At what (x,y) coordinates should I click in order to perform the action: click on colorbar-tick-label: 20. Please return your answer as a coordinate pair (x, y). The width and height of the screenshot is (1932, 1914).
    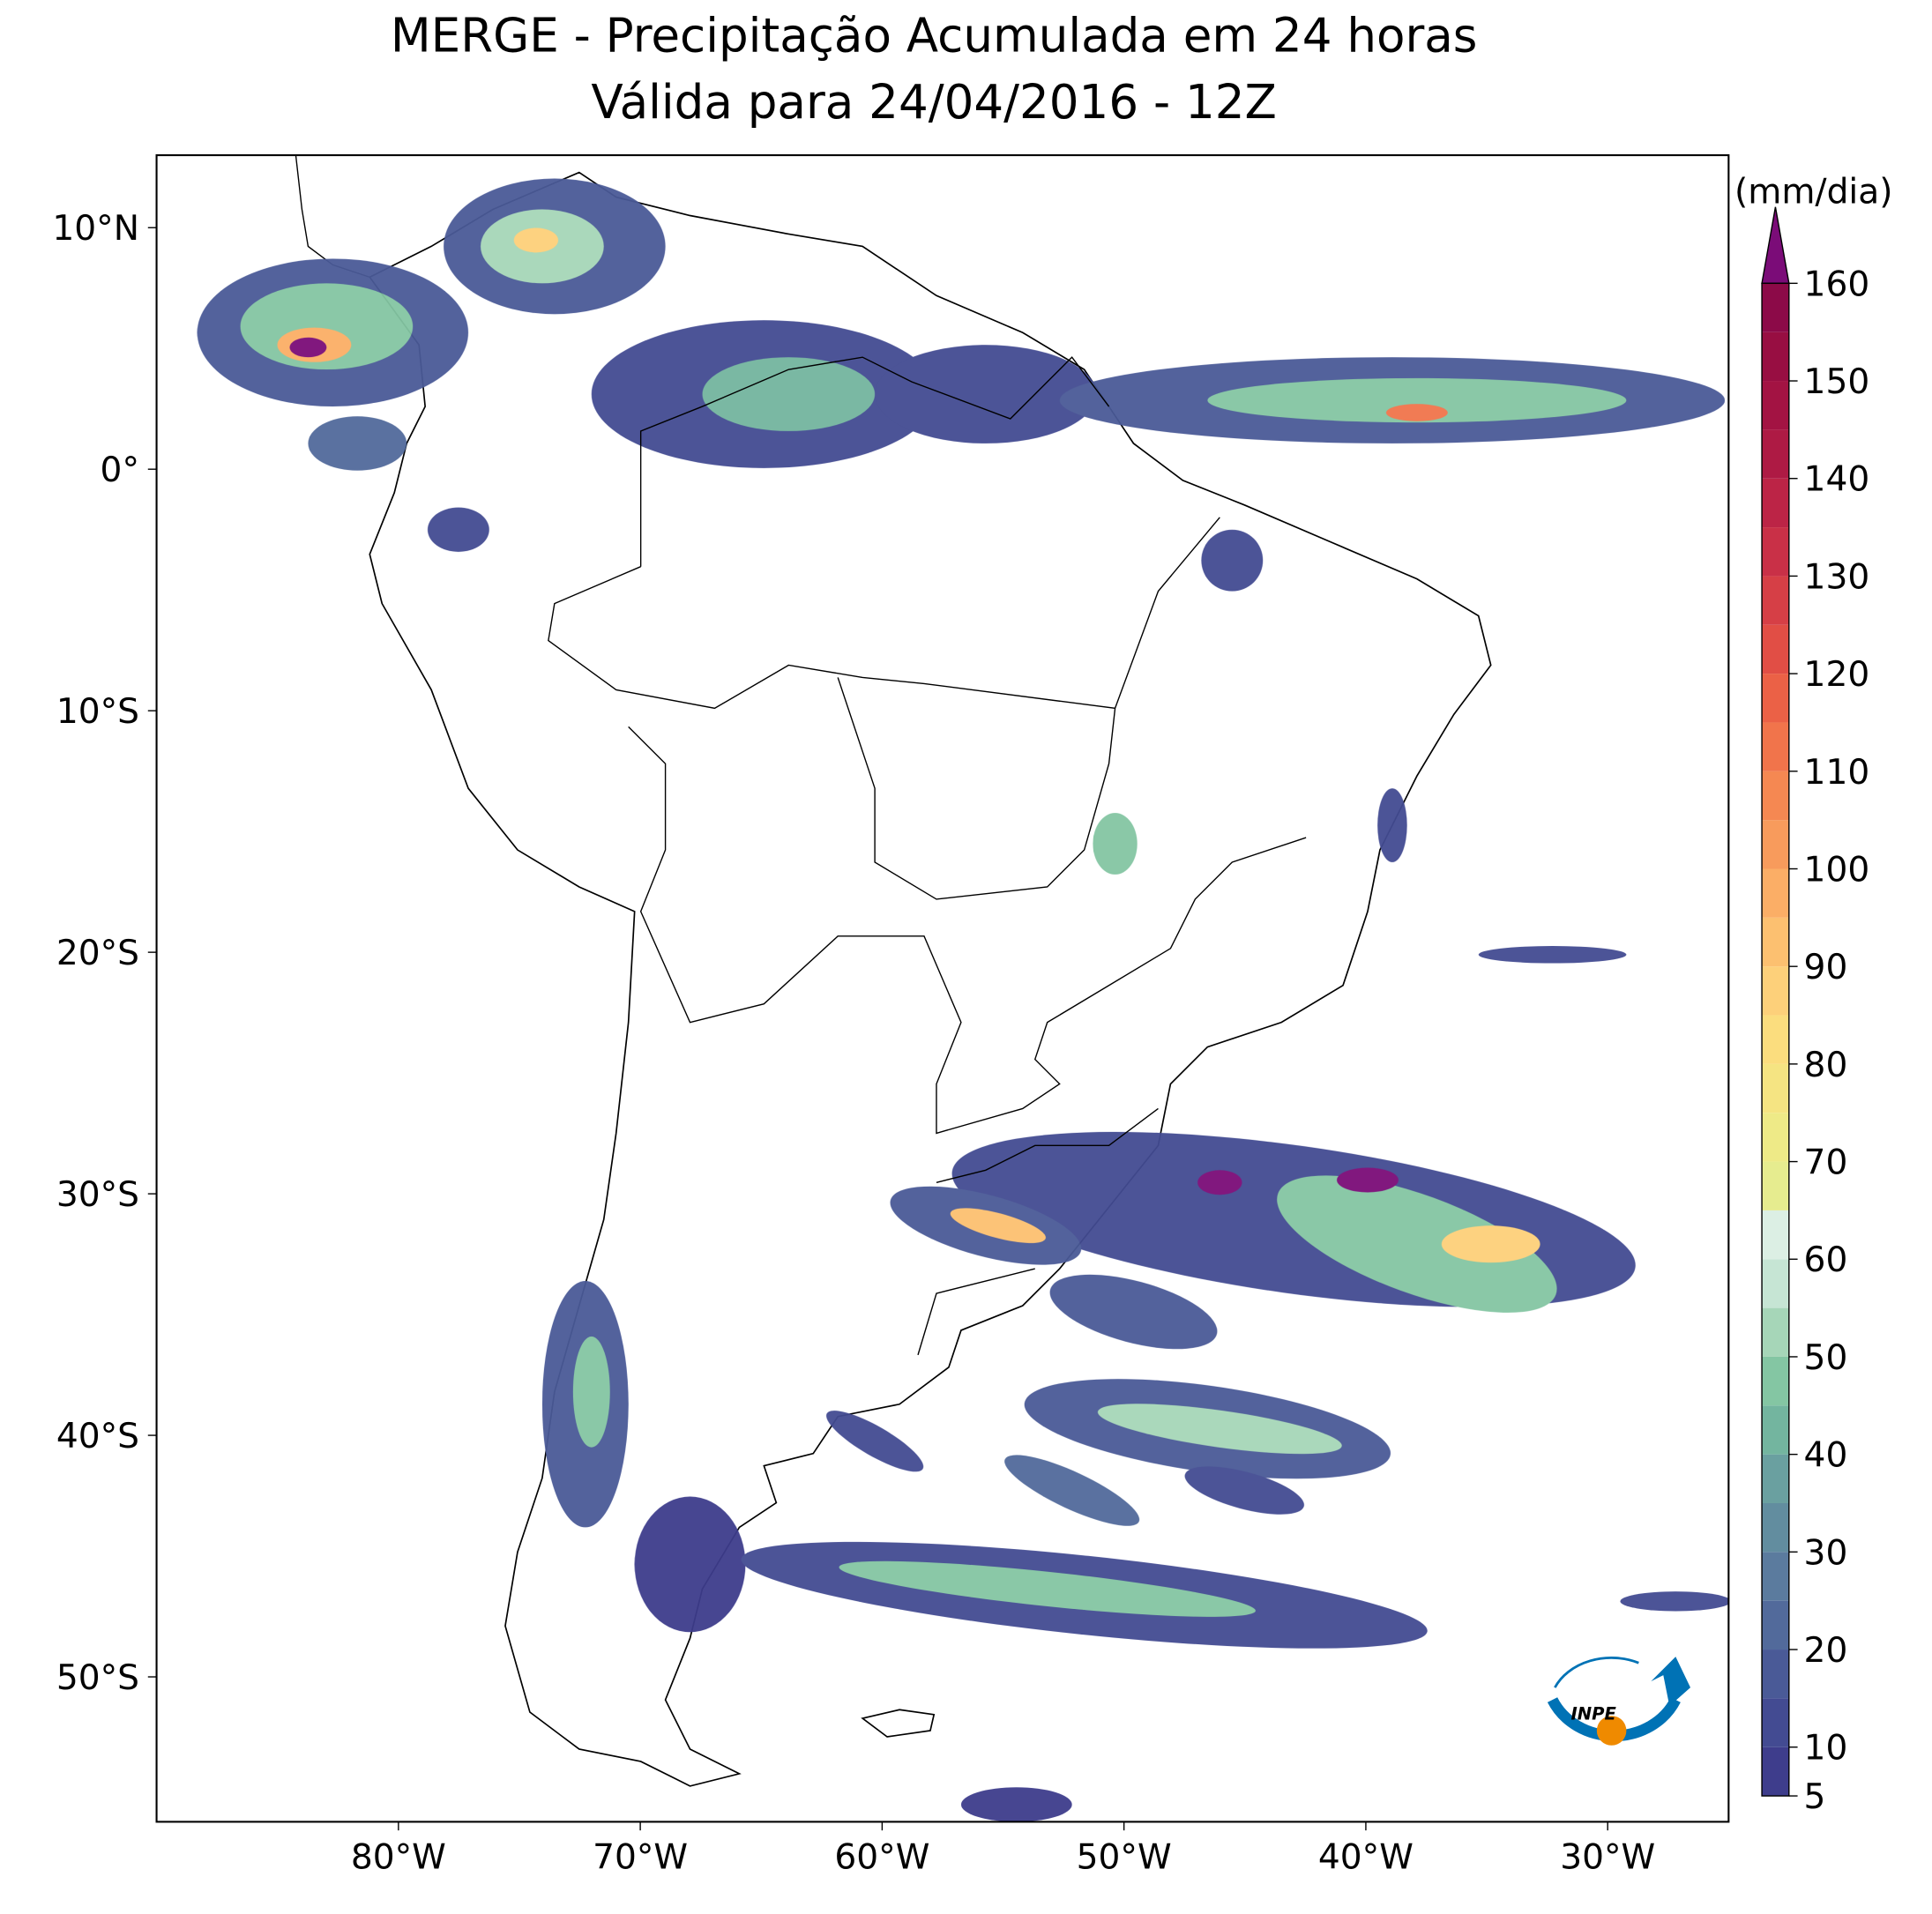
    Looking at the image, I should click on (1826, 1651).